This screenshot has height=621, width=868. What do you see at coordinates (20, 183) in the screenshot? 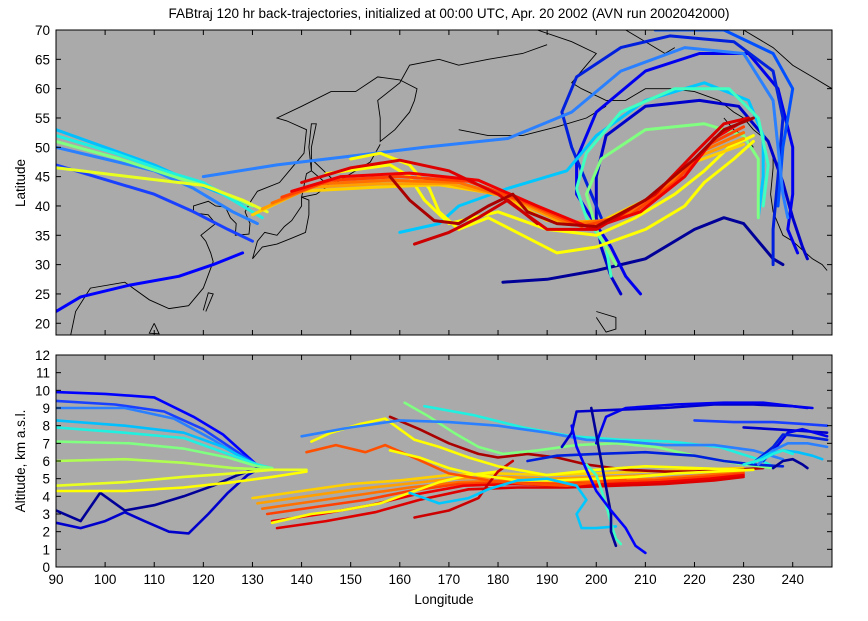
I see `latitude-axis-label: Latitude` at bounding box center [20, 183].